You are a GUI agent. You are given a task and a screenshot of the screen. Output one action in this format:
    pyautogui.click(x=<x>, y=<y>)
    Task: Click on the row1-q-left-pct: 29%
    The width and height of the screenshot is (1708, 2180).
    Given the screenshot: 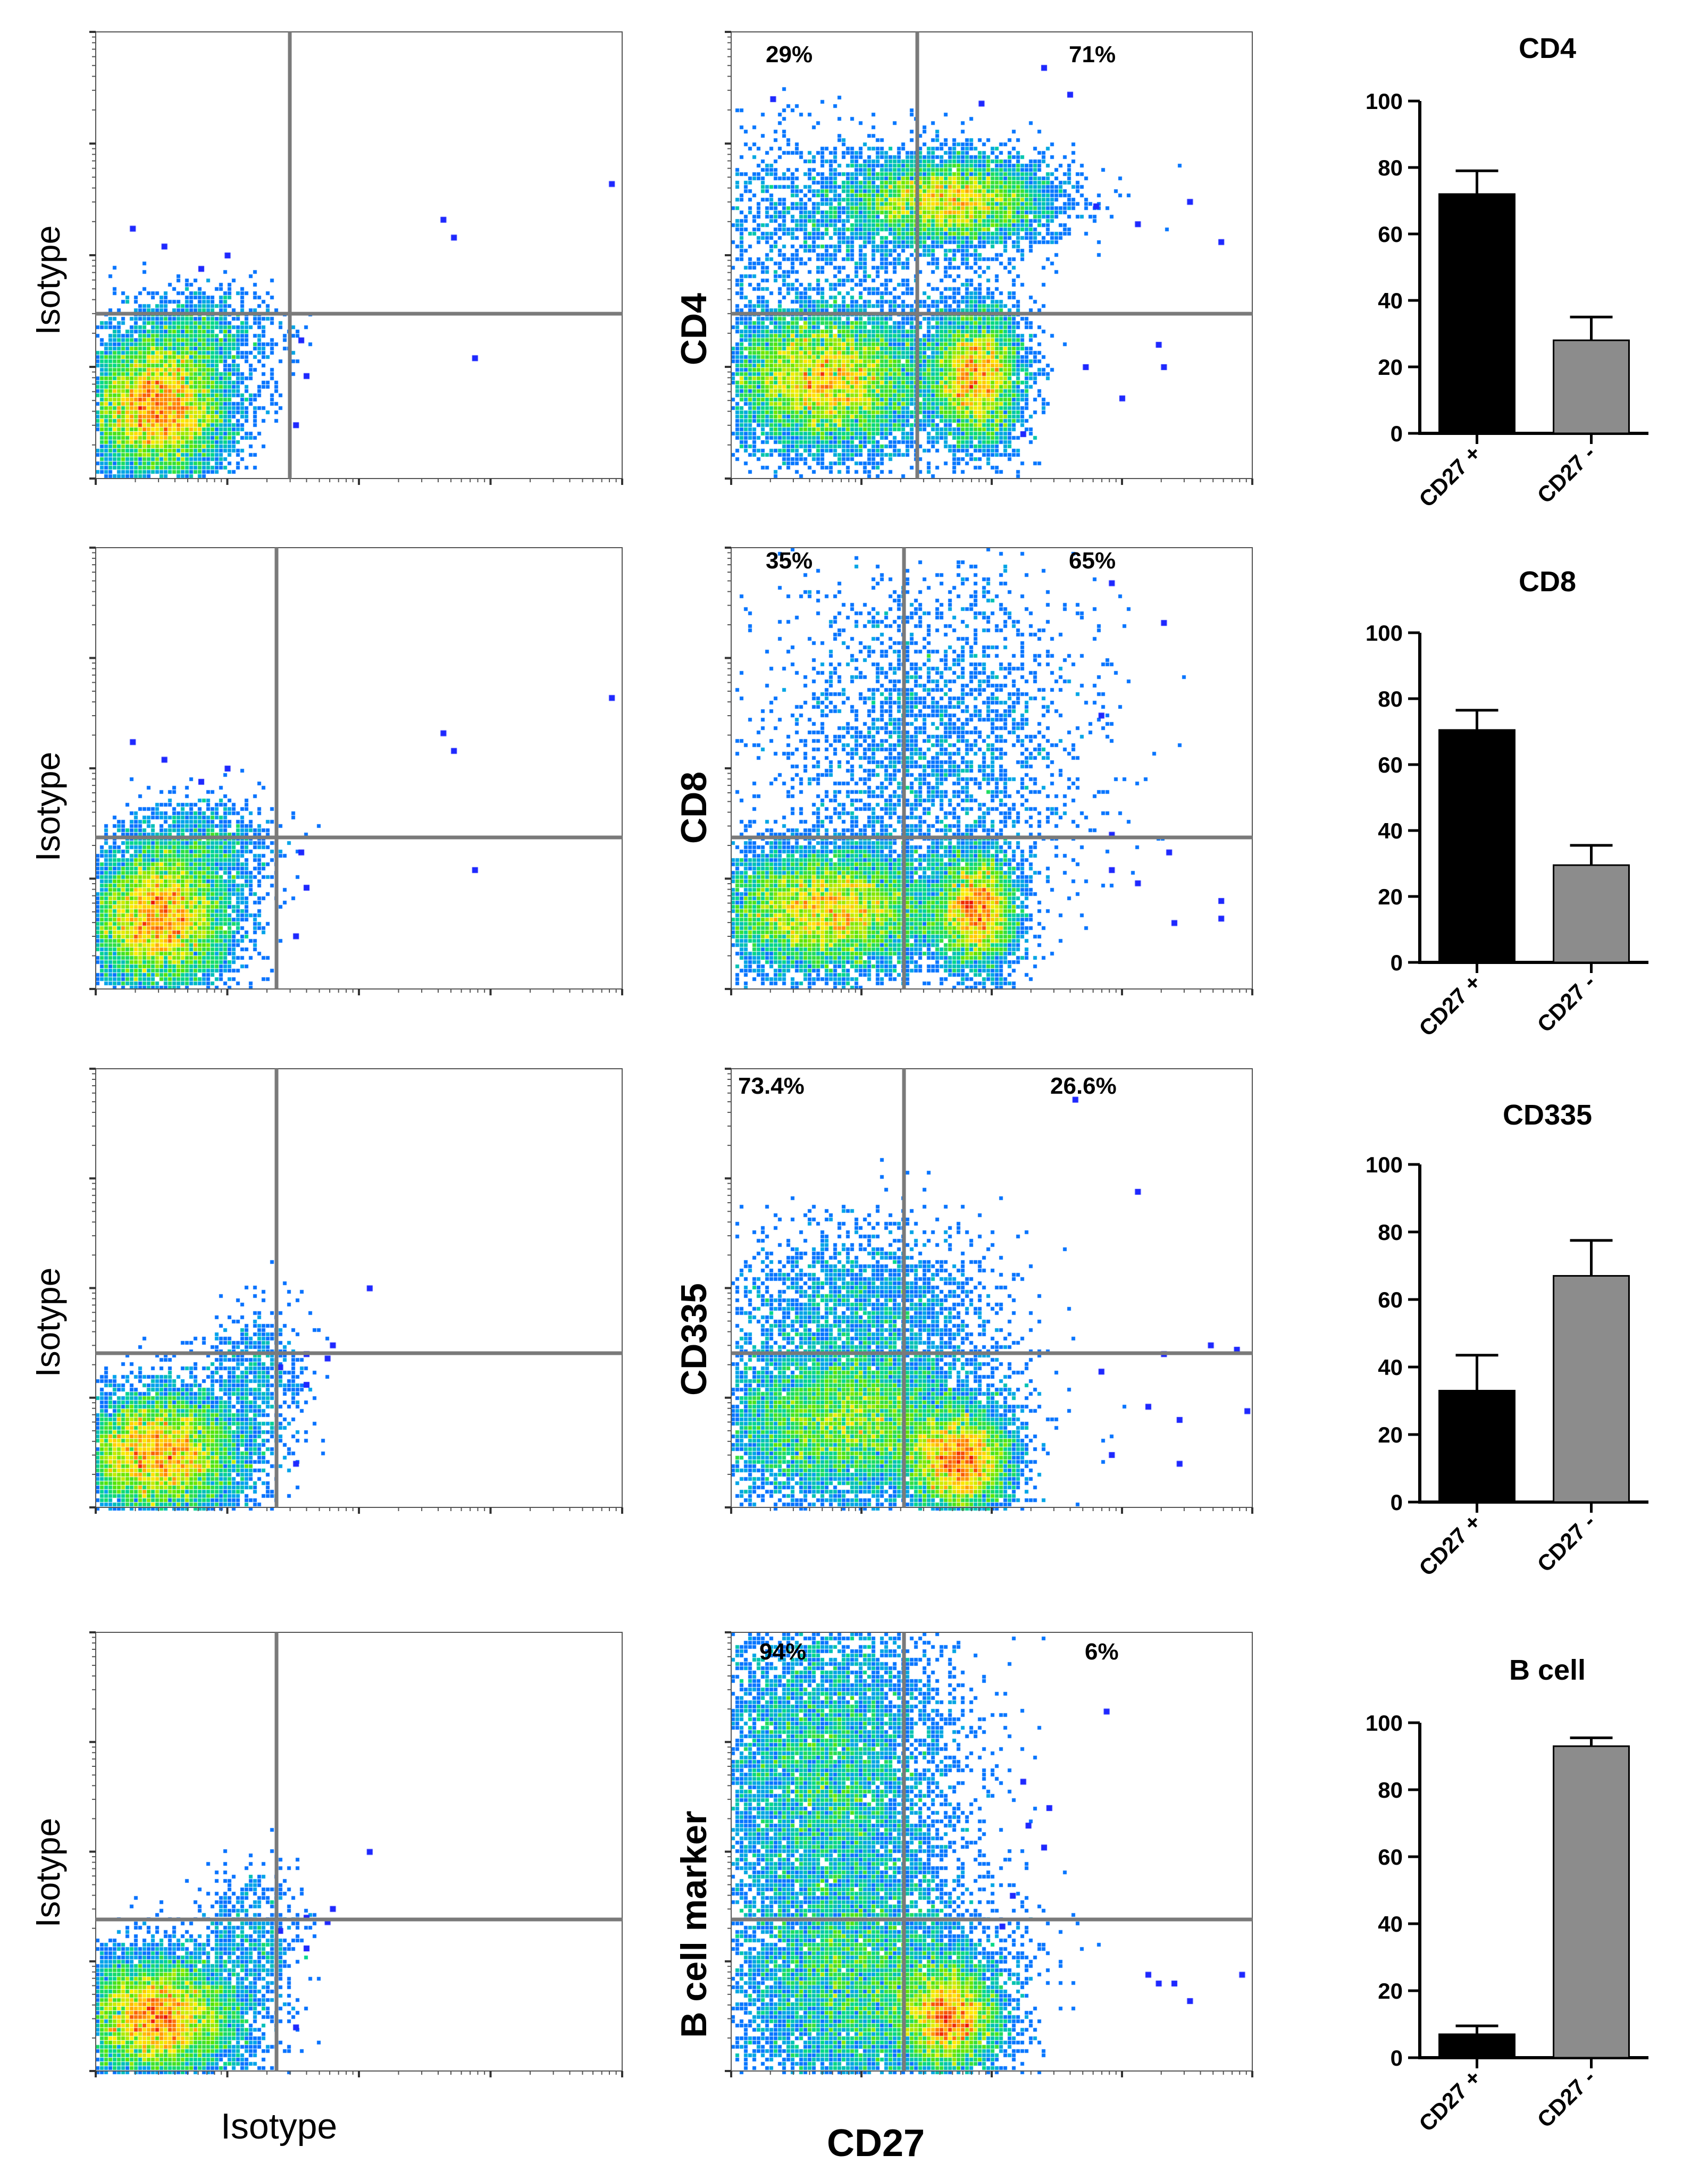 What is the action you would take?
    pyautogui.click(x=789, y=54)
    